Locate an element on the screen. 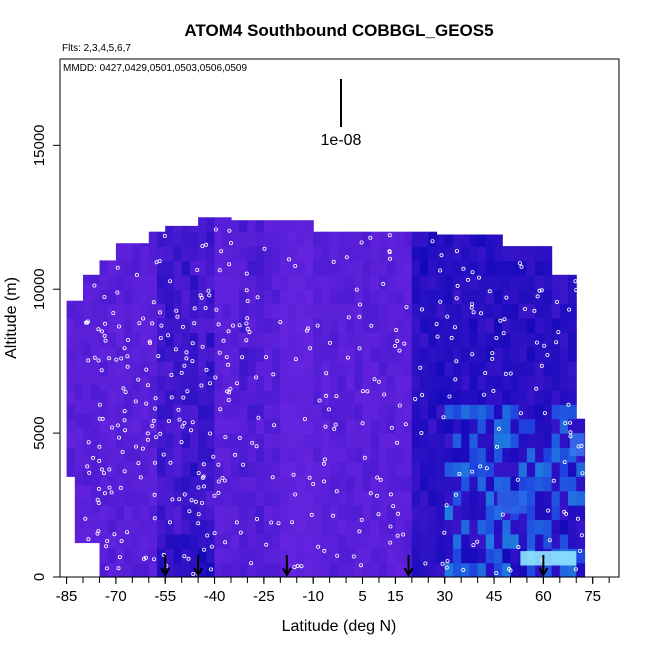 The height and width of the screenshot is (650, 650). x-axis: -85 -70 -55 -40 -25 -10 5 15 30 45 60 75 is located at coordinates (333, 591).